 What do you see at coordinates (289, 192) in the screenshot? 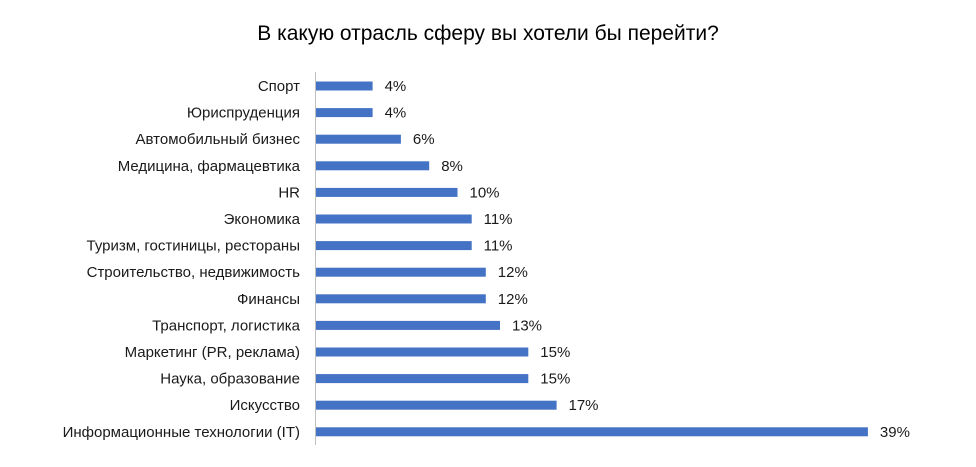
I see `category-label: HR` at bounding box center [289, 192].